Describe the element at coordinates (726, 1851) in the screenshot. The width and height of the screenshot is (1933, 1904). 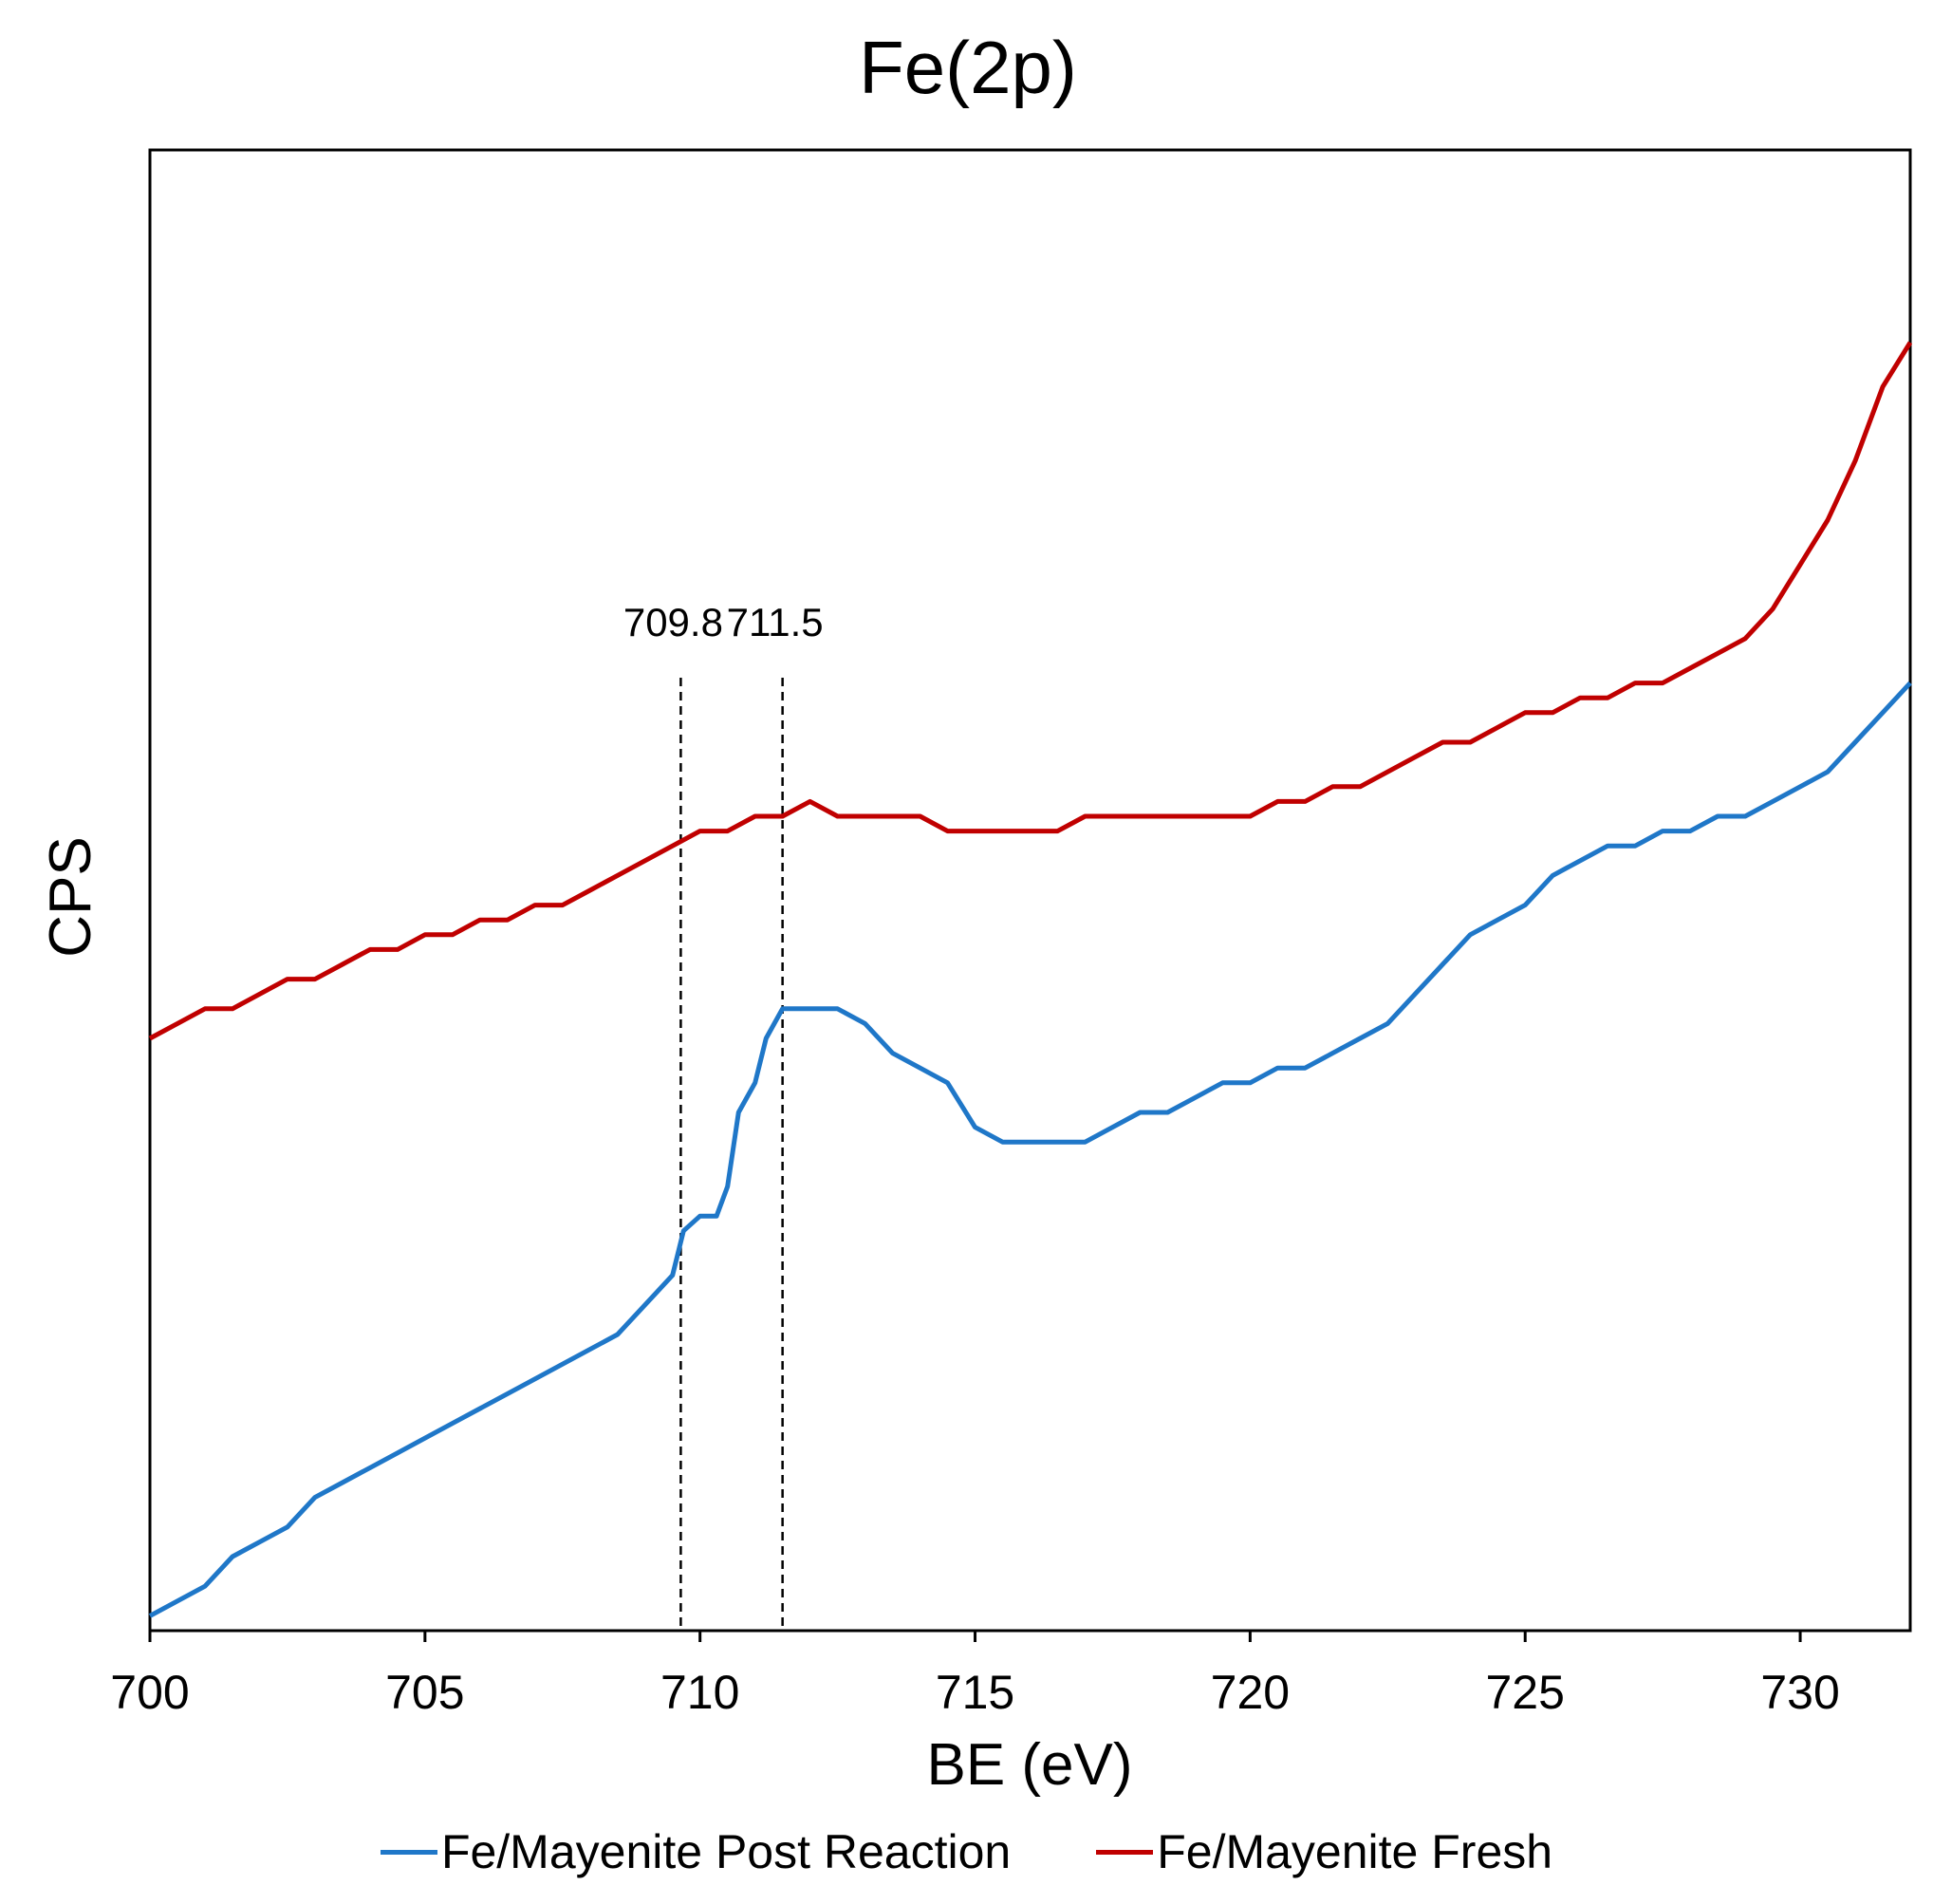
I see `legend-label-post-reaction: Fe/Mayenite Post Reaction` at that location.